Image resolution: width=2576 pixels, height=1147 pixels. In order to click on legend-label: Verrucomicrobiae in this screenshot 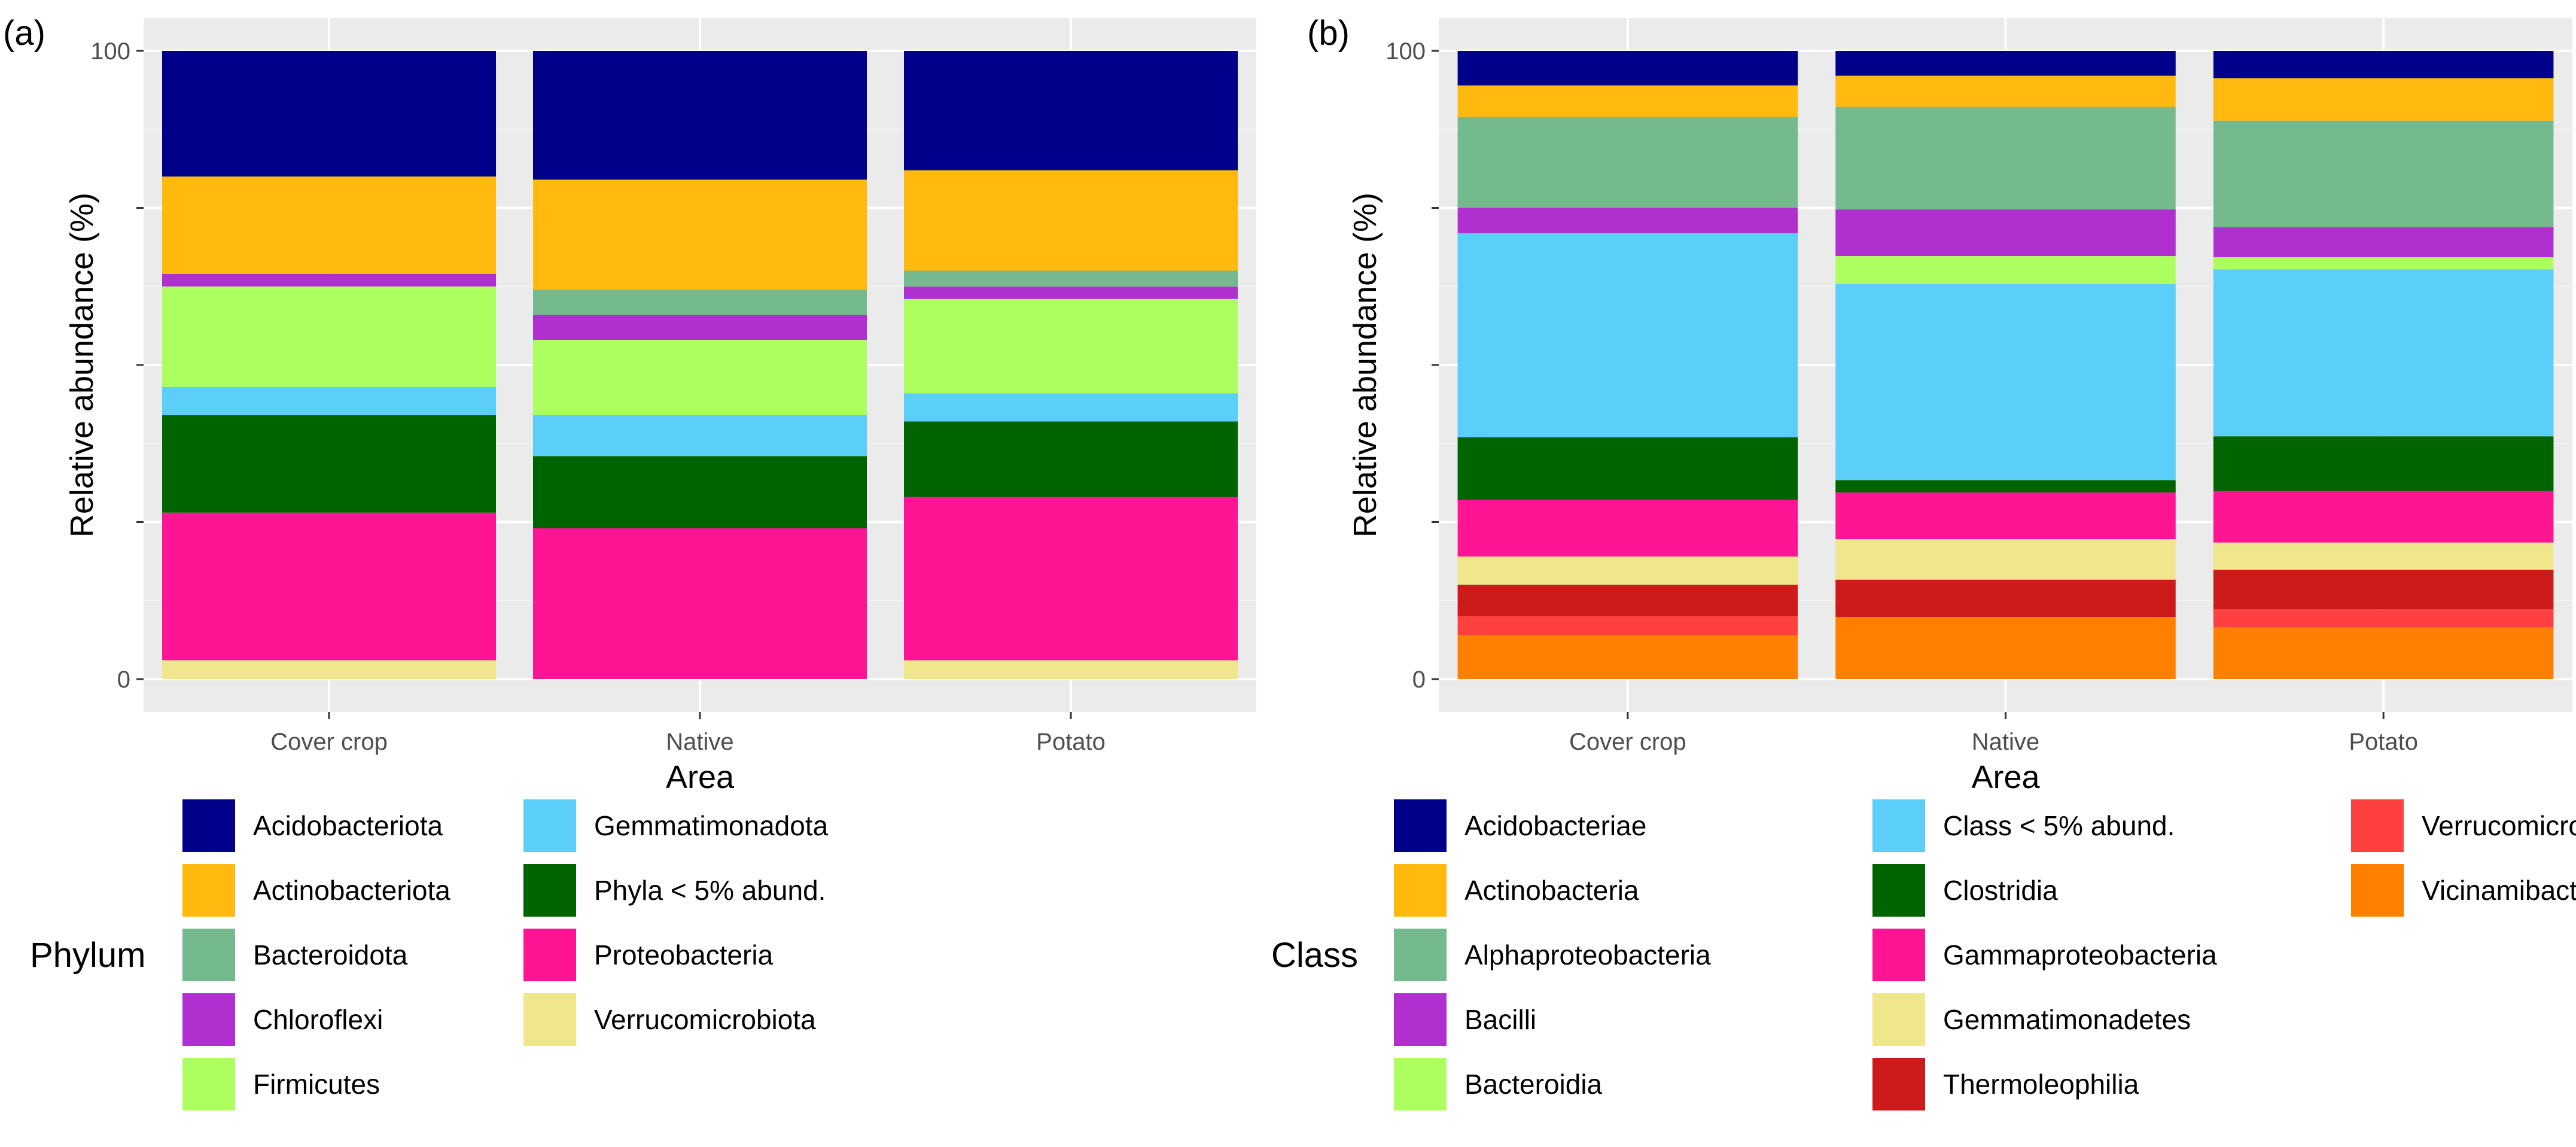, I will do `click(2499, 825)`.